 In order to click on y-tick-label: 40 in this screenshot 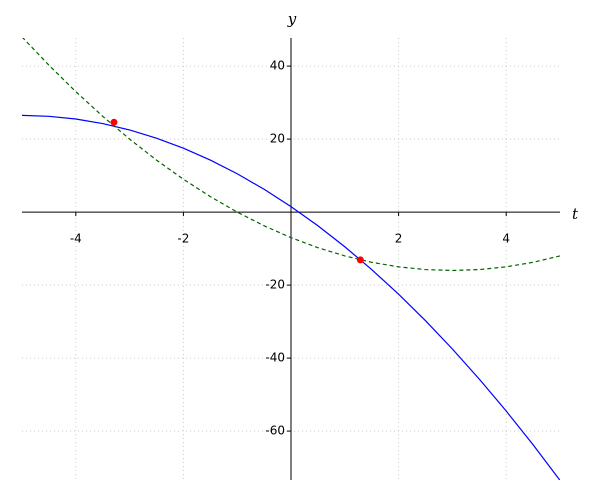, I will do `click(277, 66)`.